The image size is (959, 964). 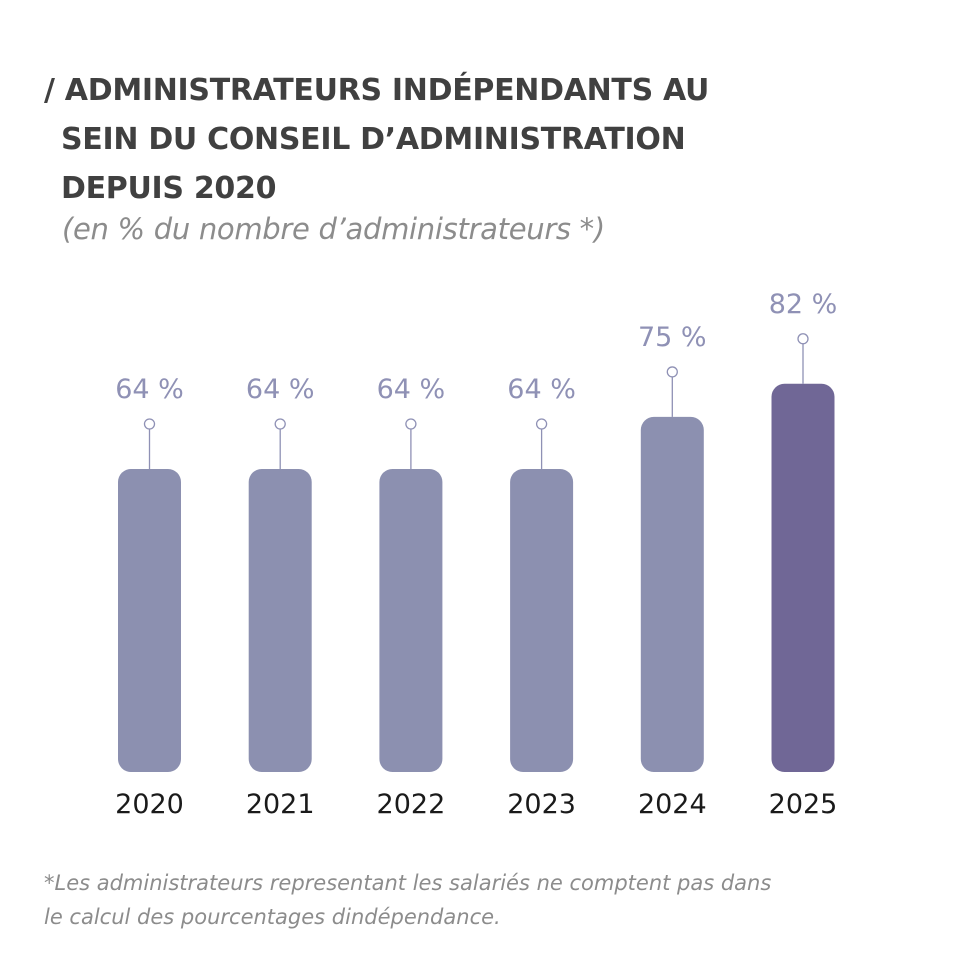 What do you see at coordinates (377, 90) in the screenshot?
I see `title-line-1: / ADMINISTRATEURS INDÉPENDANTS AU` at bounding box center [377, 90].